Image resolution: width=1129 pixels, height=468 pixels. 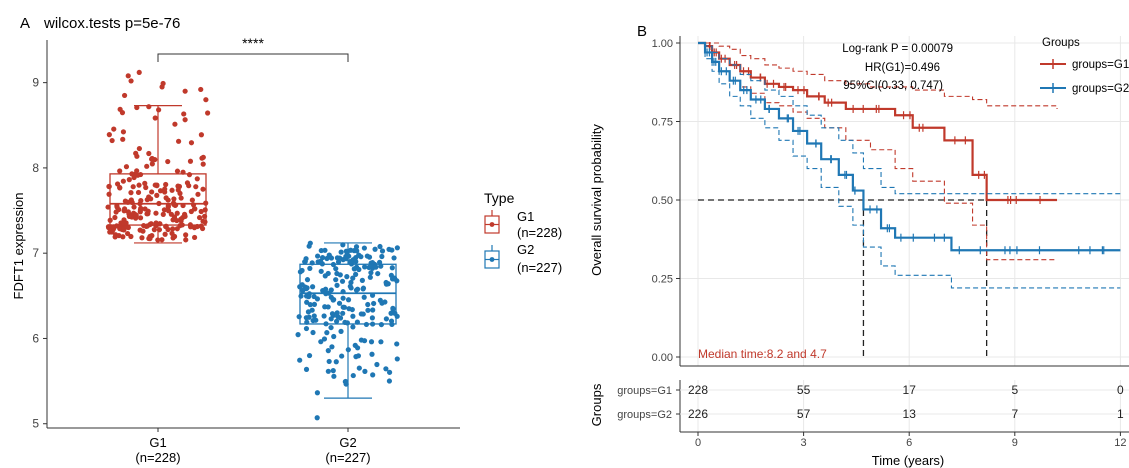 What do you see at coordinates (1015, 443) in the screenshot?
I see `panel-b-xtick-label: 9` at bounding box center [1015, 443].